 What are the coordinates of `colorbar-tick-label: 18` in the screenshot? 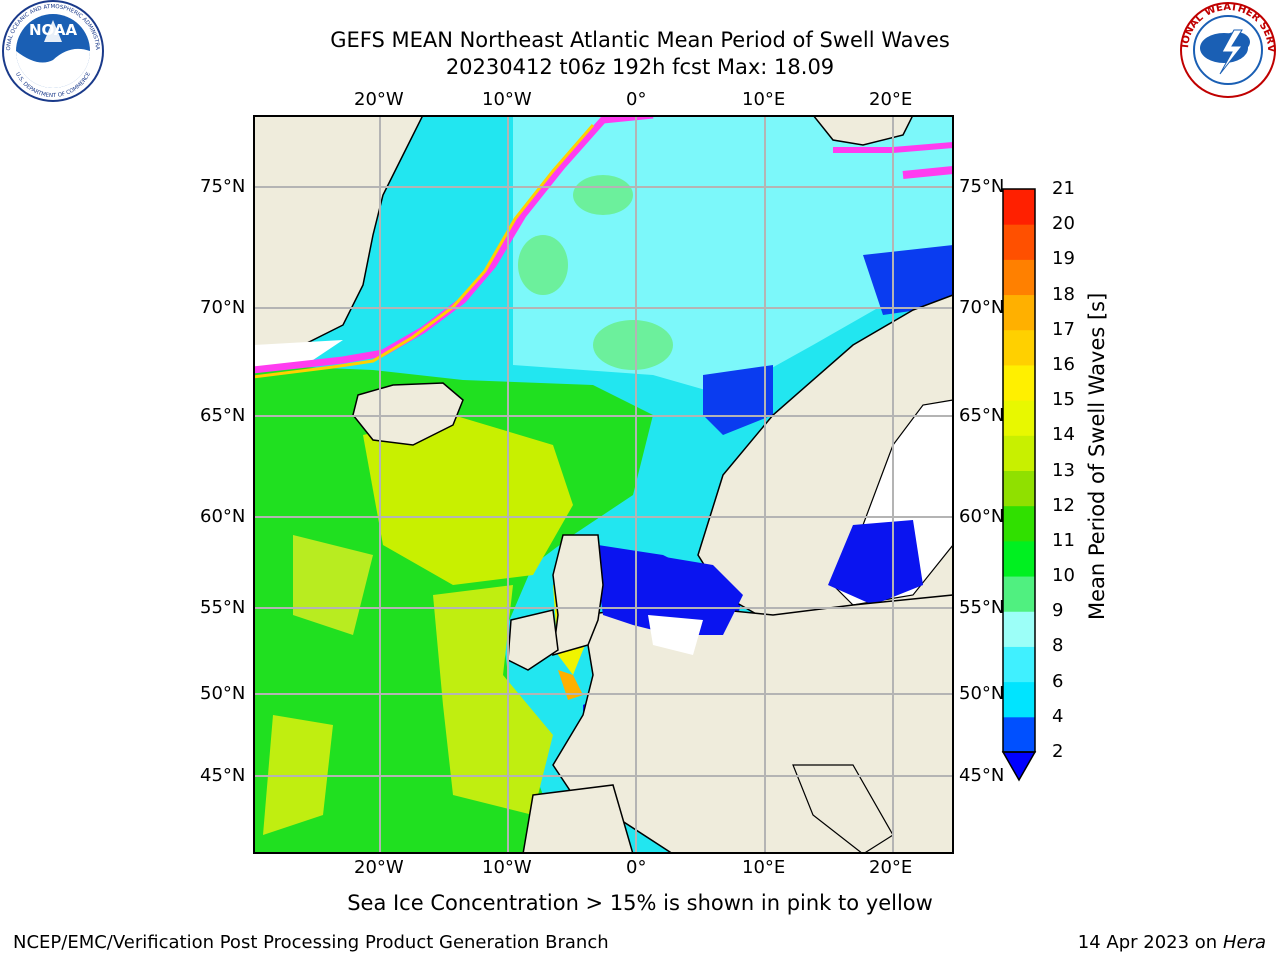 It's located at (1063, 294).